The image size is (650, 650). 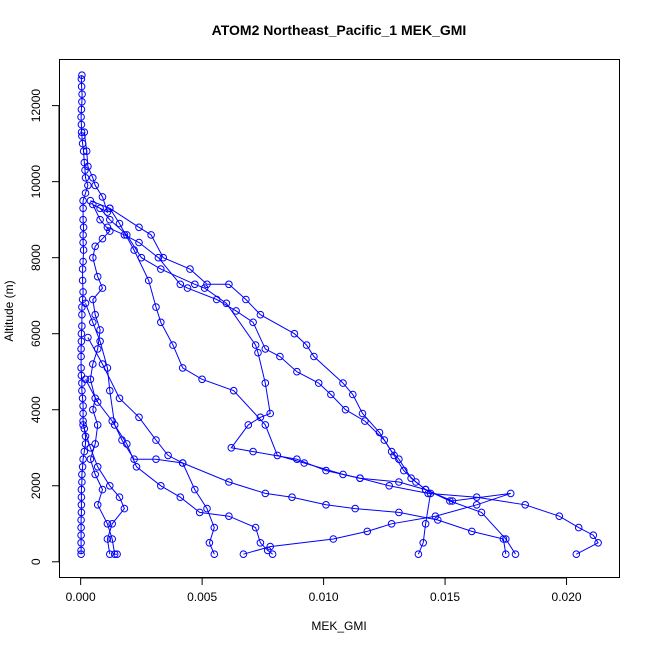 What do you see at coordinates (338, 626) in the screenshot?
I see `x-axis-label: MEK_GMI` at bounding box center [338, 626].